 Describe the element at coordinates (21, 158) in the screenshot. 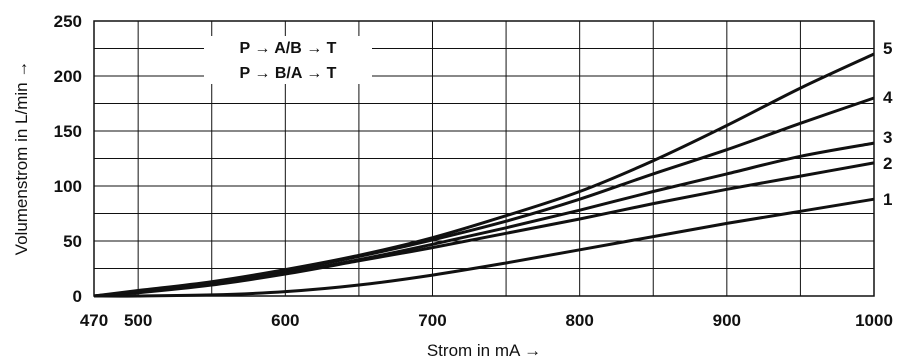

I see `y-axis-label: Volumenstrom in L/min →` at that location.